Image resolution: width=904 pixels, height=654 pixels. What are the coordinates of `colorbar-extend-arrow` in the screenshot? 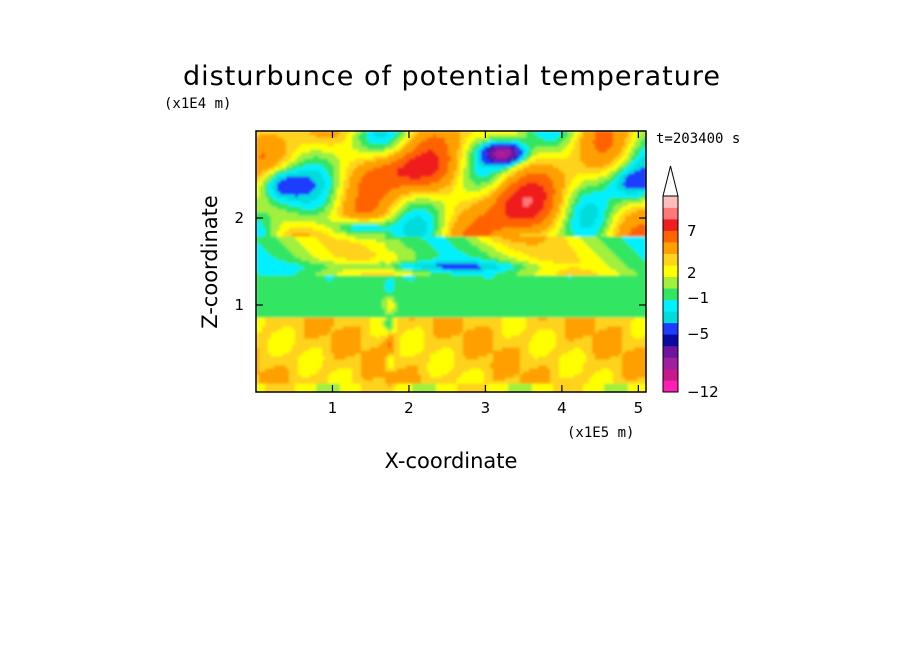 It's located at (670, 181).